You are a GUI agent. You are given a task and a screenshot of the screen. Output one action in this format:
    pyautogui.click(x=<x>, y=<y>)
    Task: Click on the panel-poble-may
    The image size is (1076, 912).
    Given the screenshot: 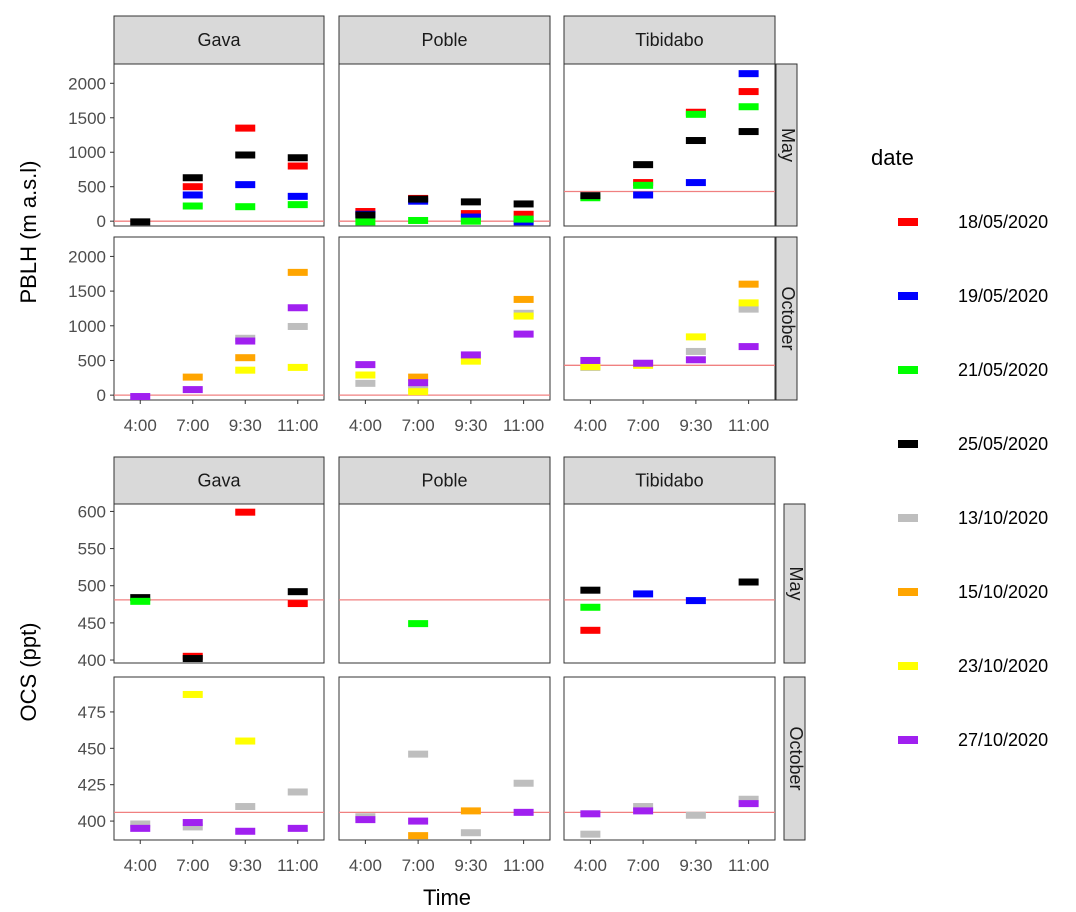 What is the action you would take?
    pyautogui.click(x=444, y=583)
    